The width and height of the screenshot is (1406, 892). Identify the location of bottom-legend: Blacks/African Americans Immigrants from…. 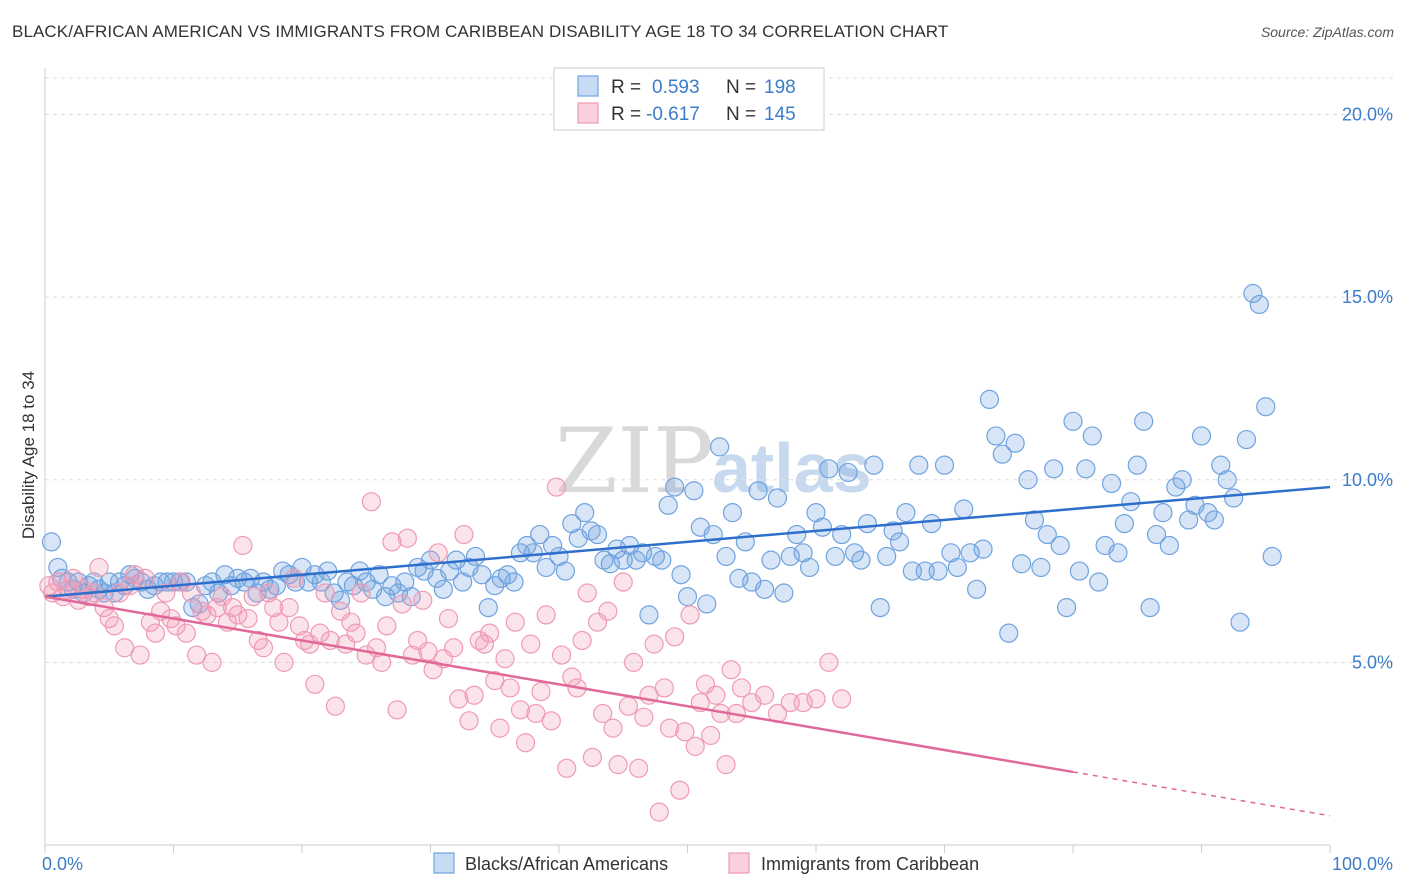
(706, 863).